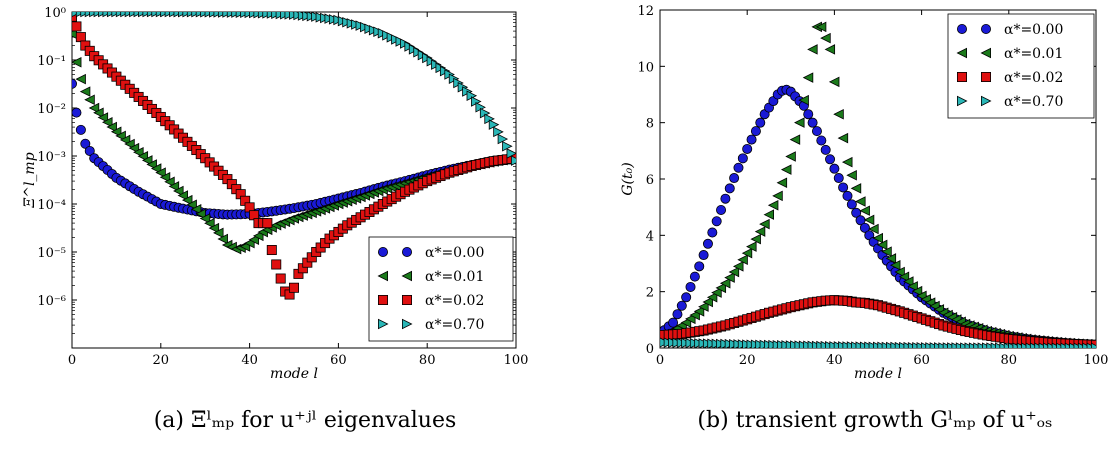 The height and width of the screenshot is (453, 1112). What do you see at coordinates (55, 13) in the screenshot?
I see `y-tick-label: 10⁰` at bounding box center [55, 13].